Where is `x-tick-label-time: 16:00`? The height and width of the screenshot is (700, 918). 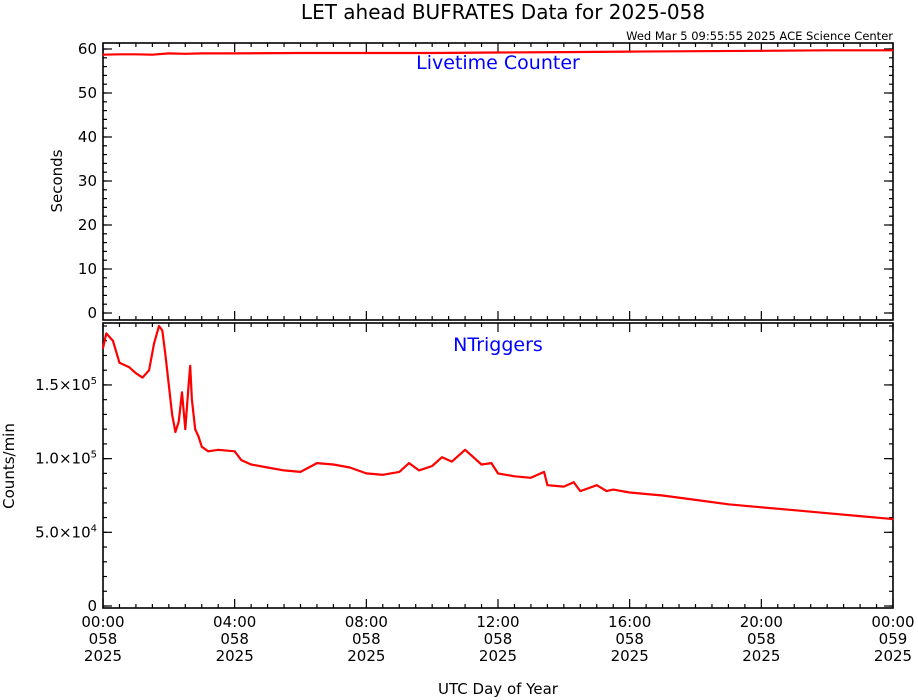 x-tick-label-time: 16:00 is located at coordinates (629, 622).